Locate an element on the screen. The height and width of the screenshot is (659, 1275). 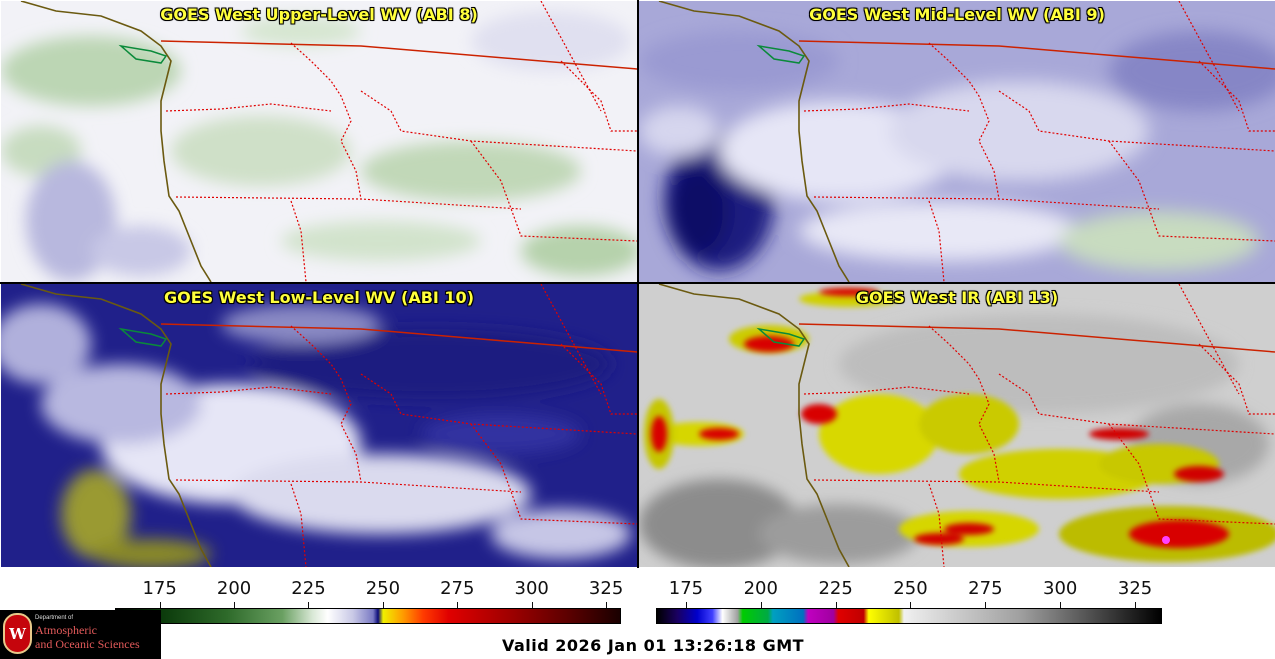
ir-colorbar: 175 200 225 250 275 300 325 is located at coordinates (909, 598).